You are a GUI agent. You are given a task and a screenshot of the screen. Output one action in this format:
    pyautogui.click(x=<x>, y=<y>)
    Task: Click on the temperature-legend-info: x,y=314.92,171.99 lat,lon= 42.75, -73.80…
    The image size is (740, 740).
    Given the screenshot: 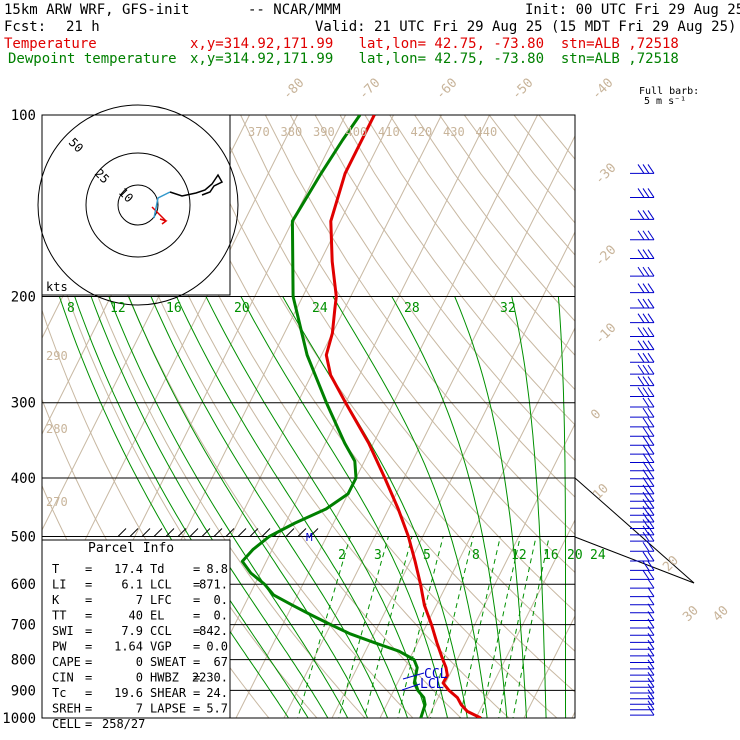 What is the action you would take?
    pyautogui.click(x=434, y=44)
    